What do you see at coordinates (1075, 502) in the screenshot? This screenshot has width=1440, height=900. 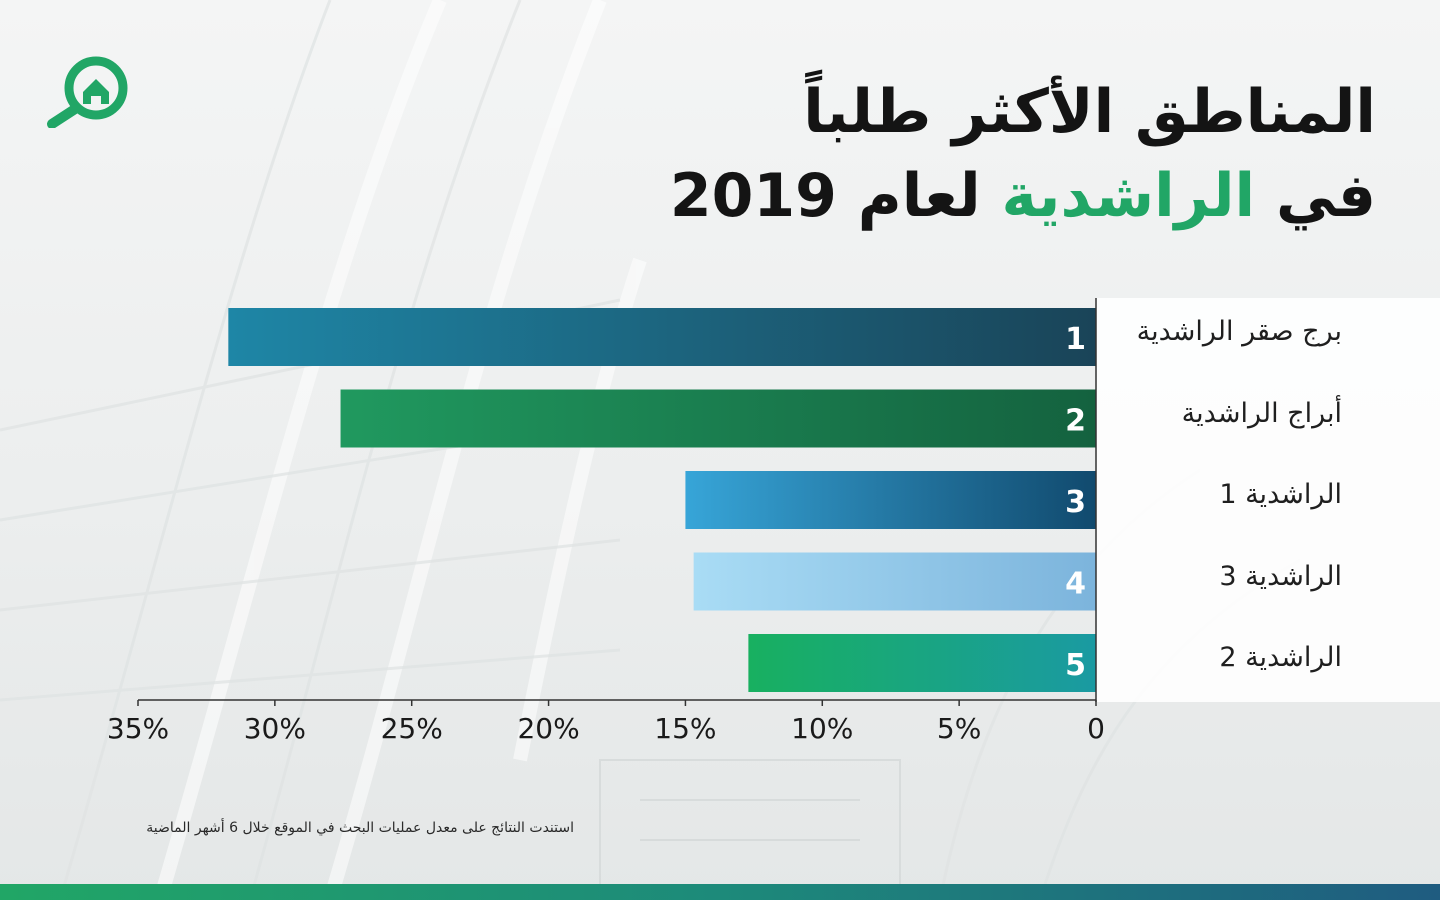 I see `bar-rank-label-3: 3` at bounding box center [1075, 502].